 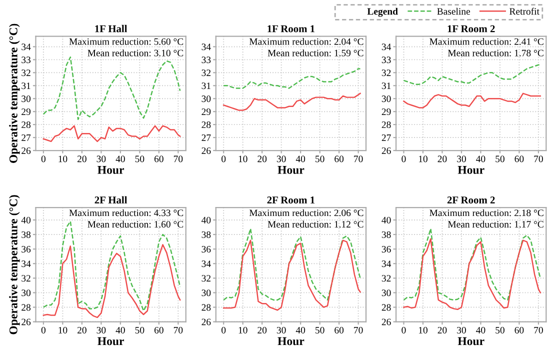 What do you see at coordinates (111, 200) in the screenshot?
I see `chart-title: 2F Hall` at bounding box center [111, 200].